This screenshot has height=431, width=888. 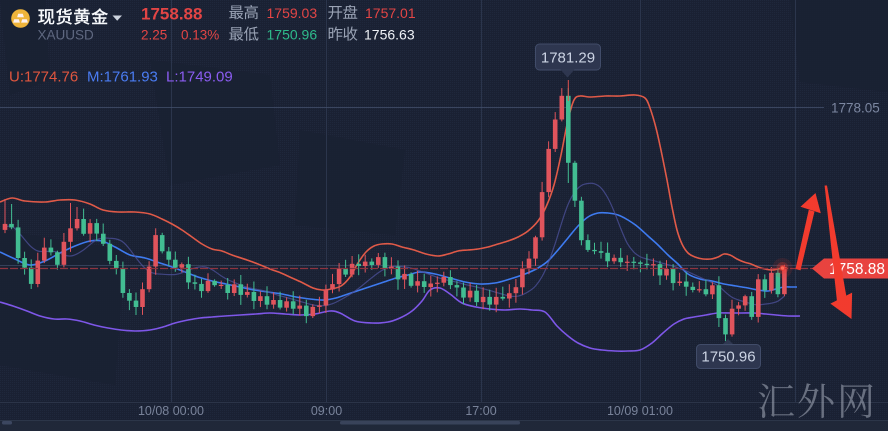 I want to click on svg-text: 09:00, so click(x=326, y=411).